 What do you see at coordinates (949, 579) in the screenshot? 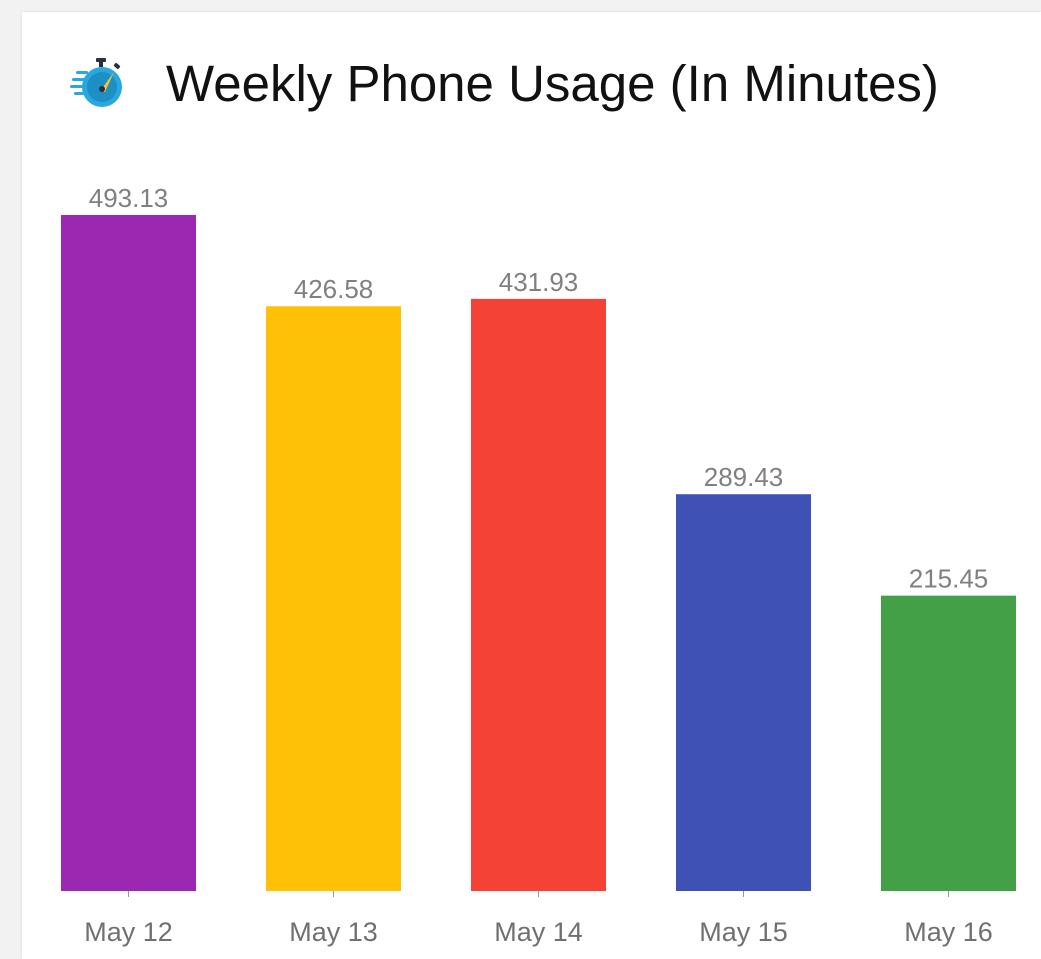
I see `value-label: 215.45` at bounding box center [949, 579].